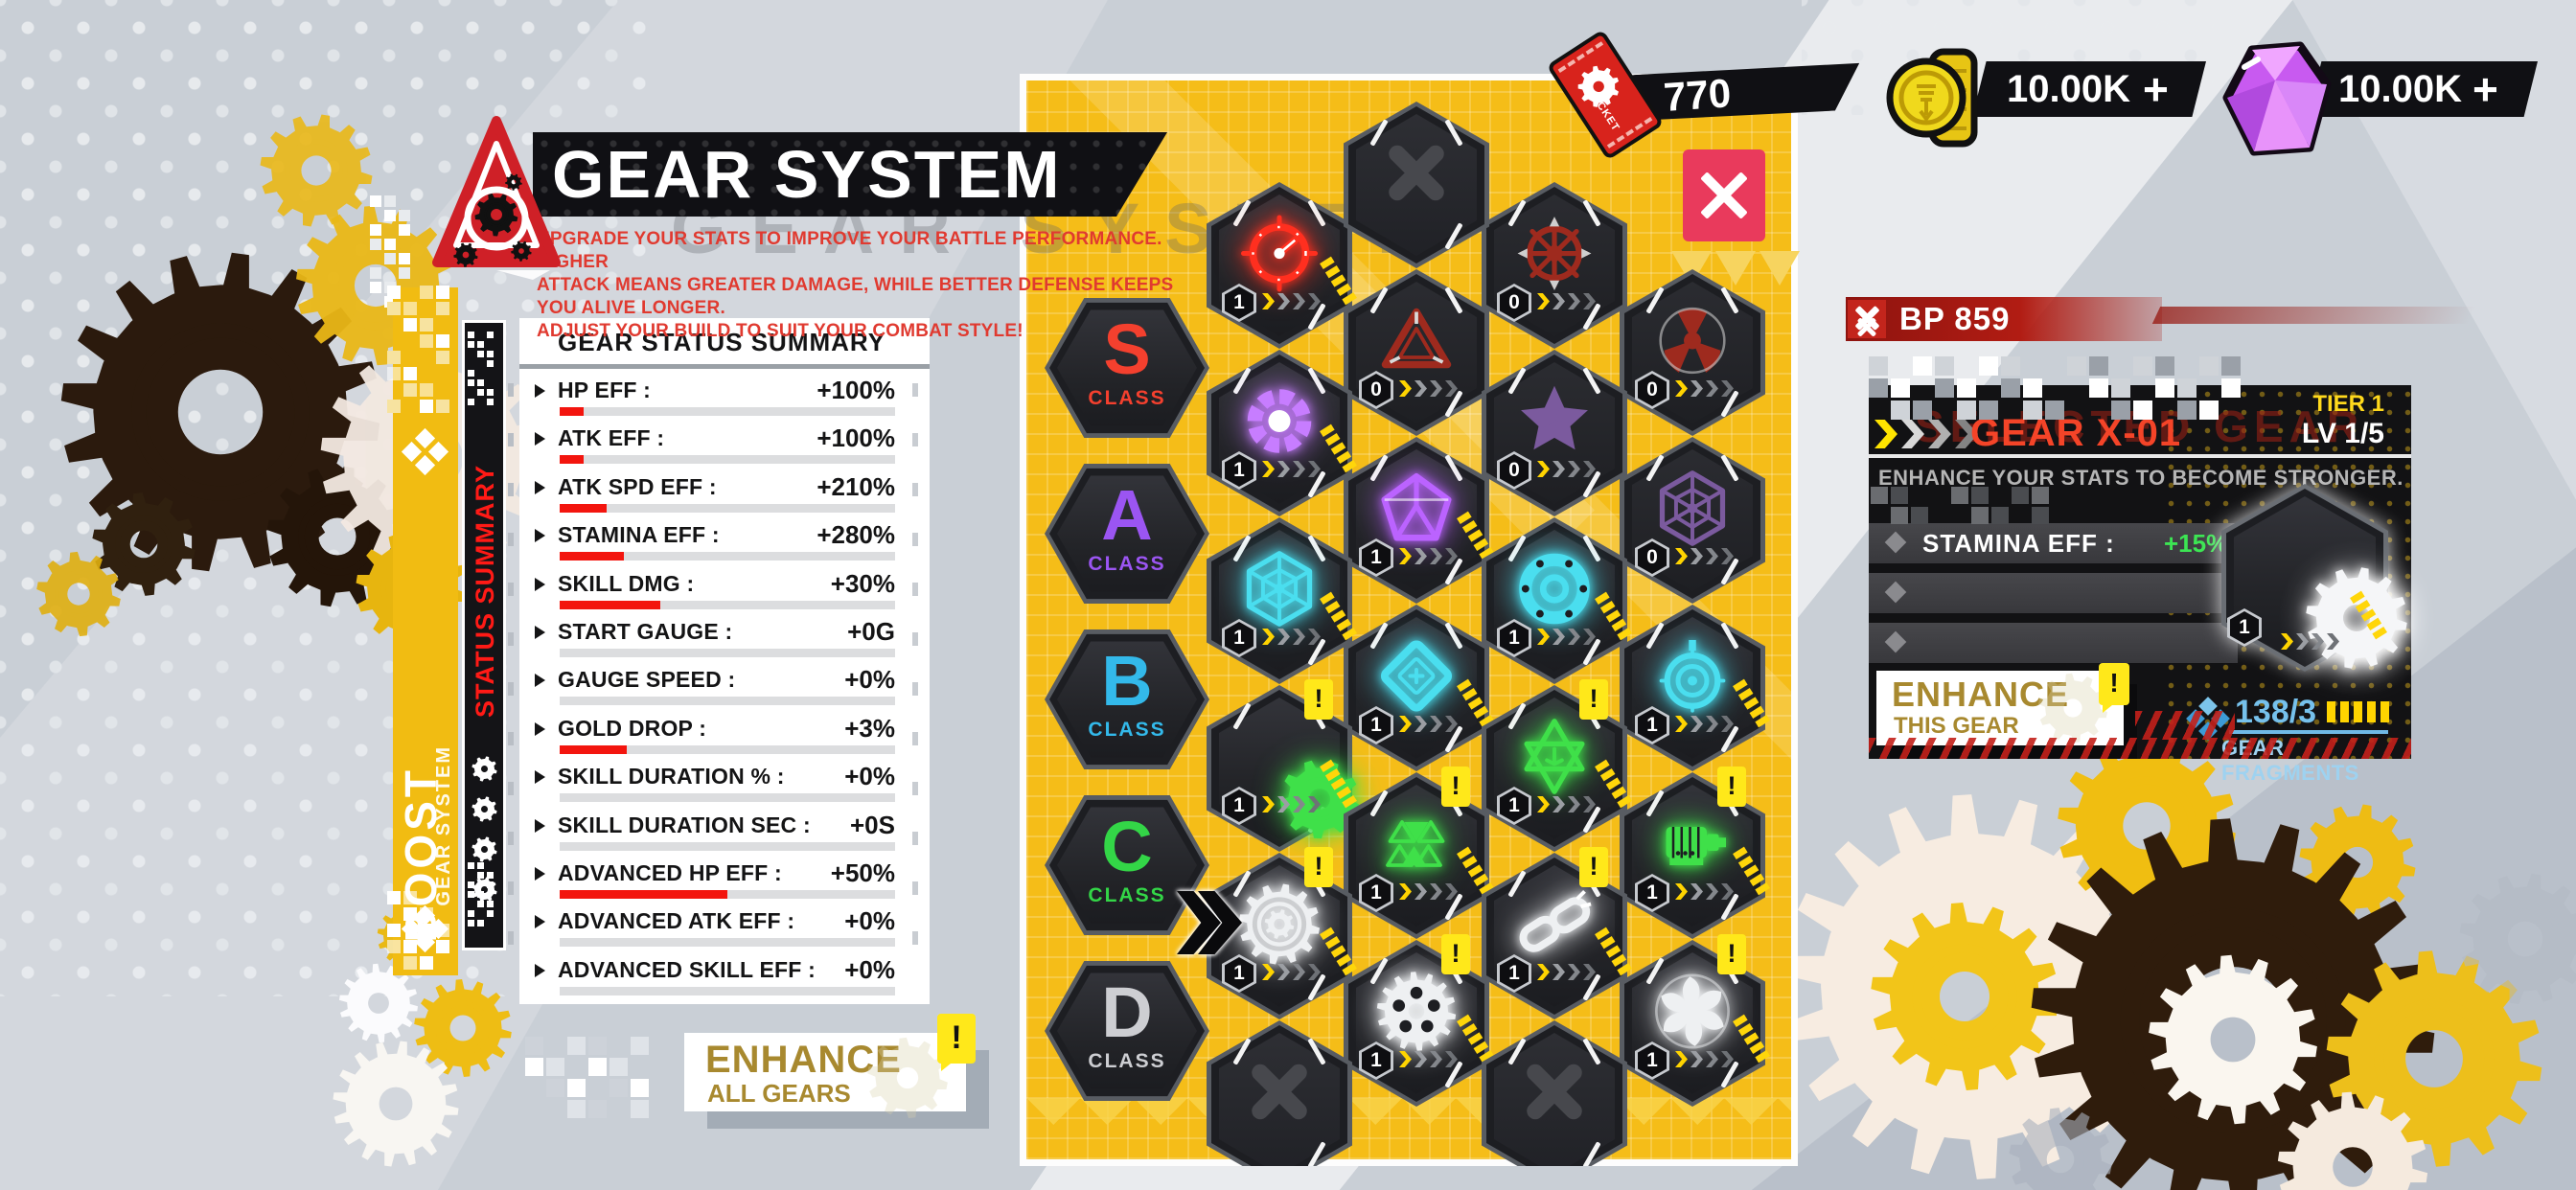  Describe the element at coordinates (1695, 1020) in the screenshot. I see `gear-turbine-fan: 1 !` at that location.